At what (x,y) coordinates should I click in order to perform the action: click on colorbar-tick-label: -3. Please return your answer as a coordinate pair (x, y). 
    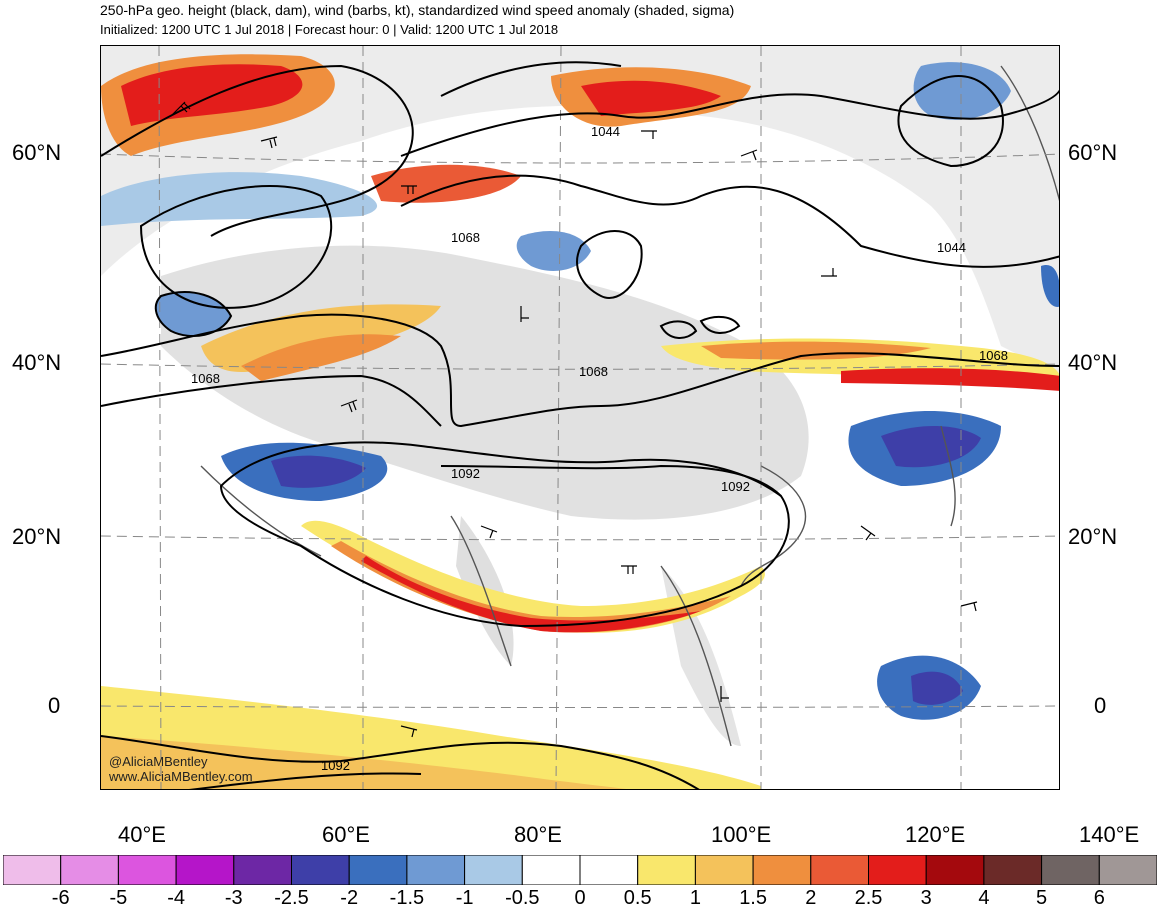
    Looking at the image, I should click on (233, 898).